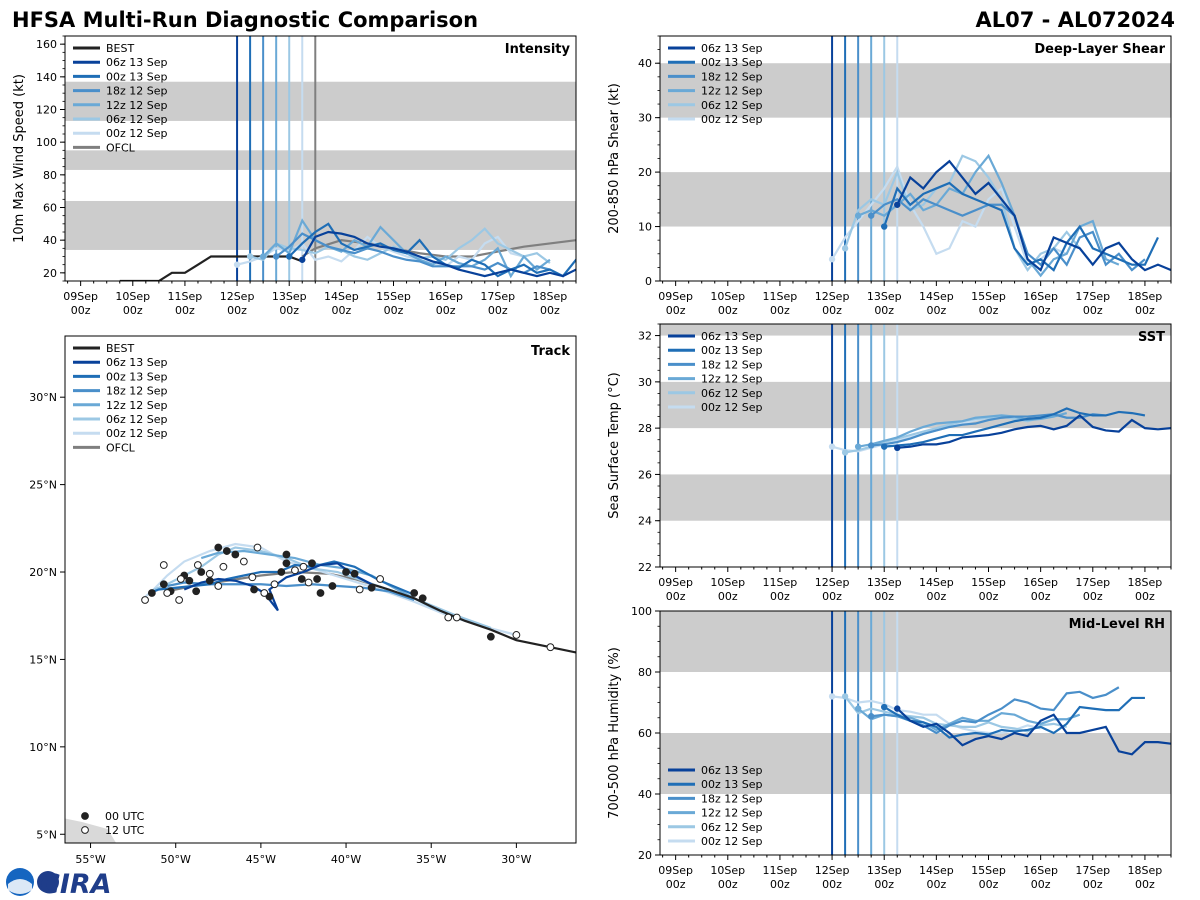 This screenshot has height=900, width=1200. What do you see at coordinates (50, 240) in the screenshot?
I see `y-tick-label: 40` at bounding box center [50, 240].